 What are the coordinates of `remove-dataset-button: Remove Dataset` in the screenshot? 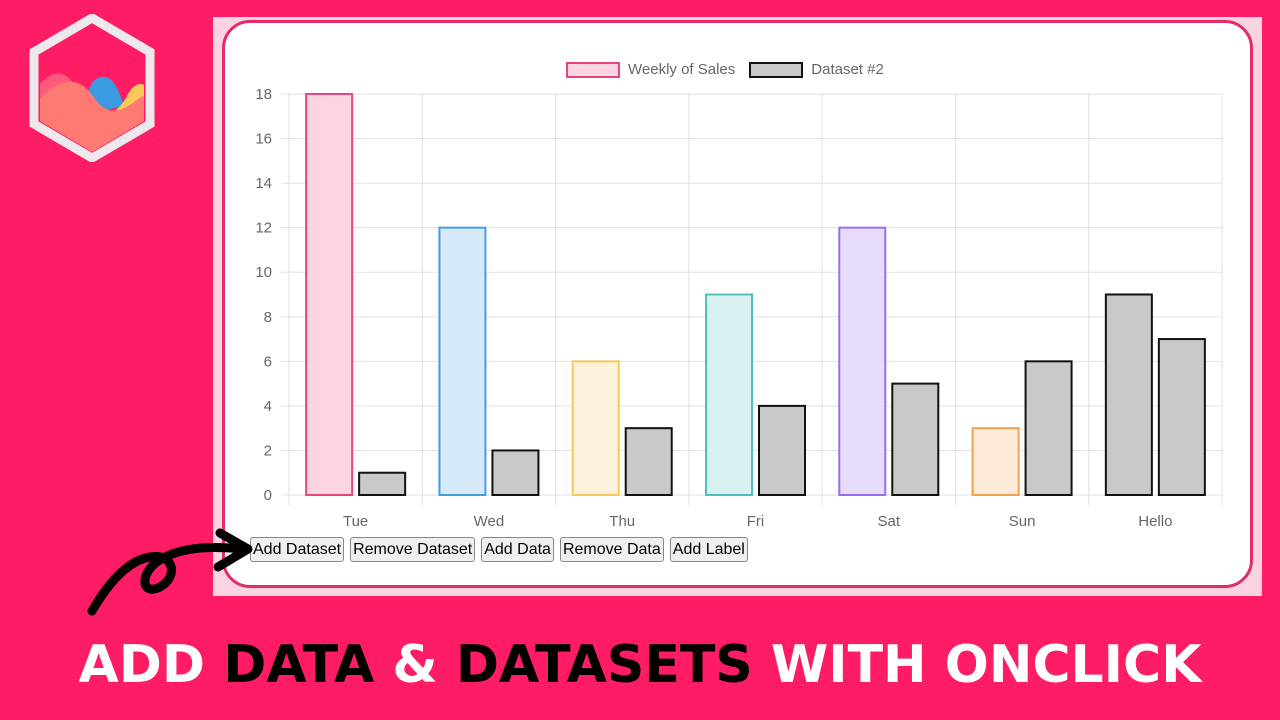 It's located at (413, 549).